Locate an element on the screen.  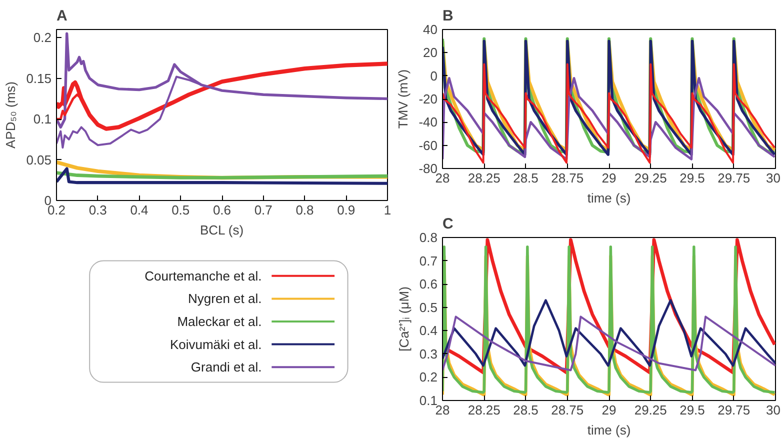
x-tick-label: 0.4 is located at coordinates (139, 210).